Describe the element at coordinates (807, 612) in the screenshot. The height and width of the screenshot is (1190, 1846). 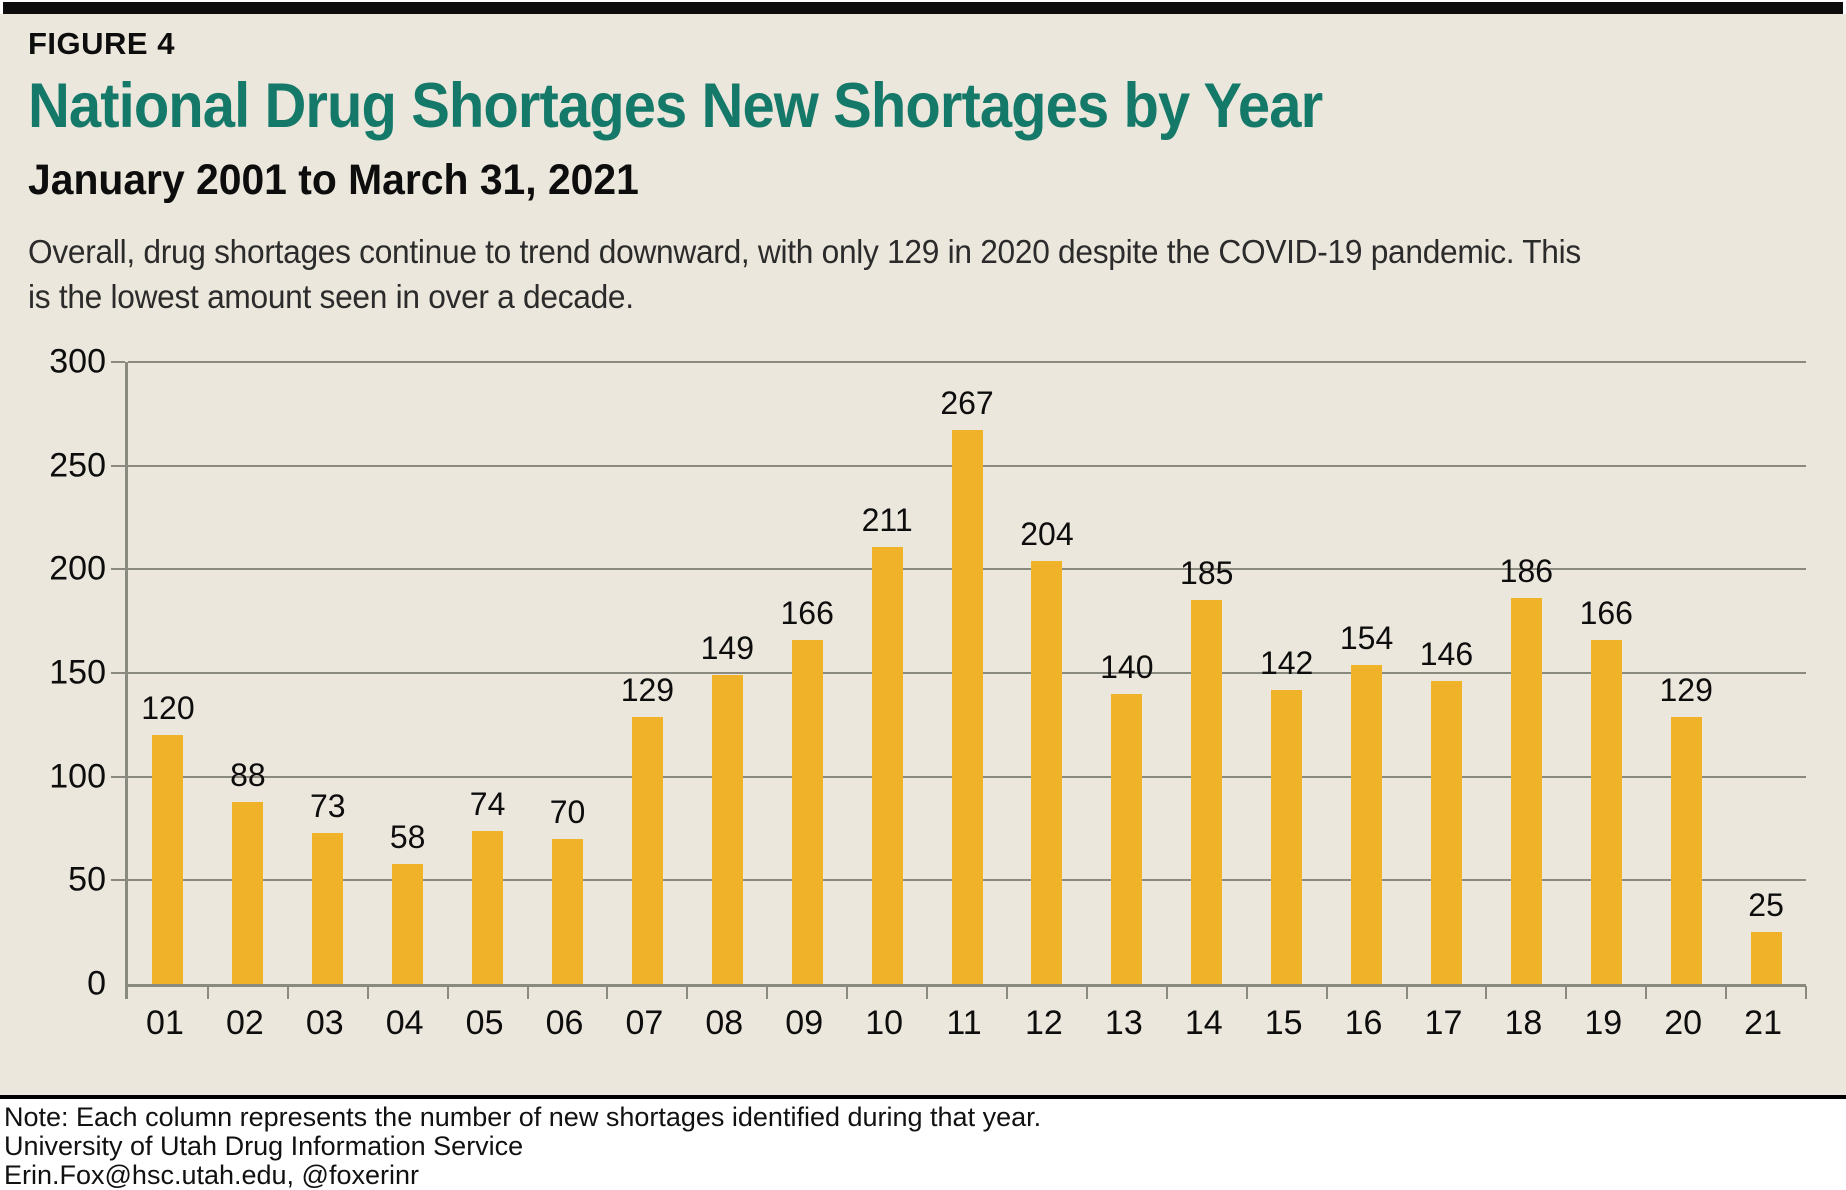
I see `bar-value-label-09: 166` at that location.